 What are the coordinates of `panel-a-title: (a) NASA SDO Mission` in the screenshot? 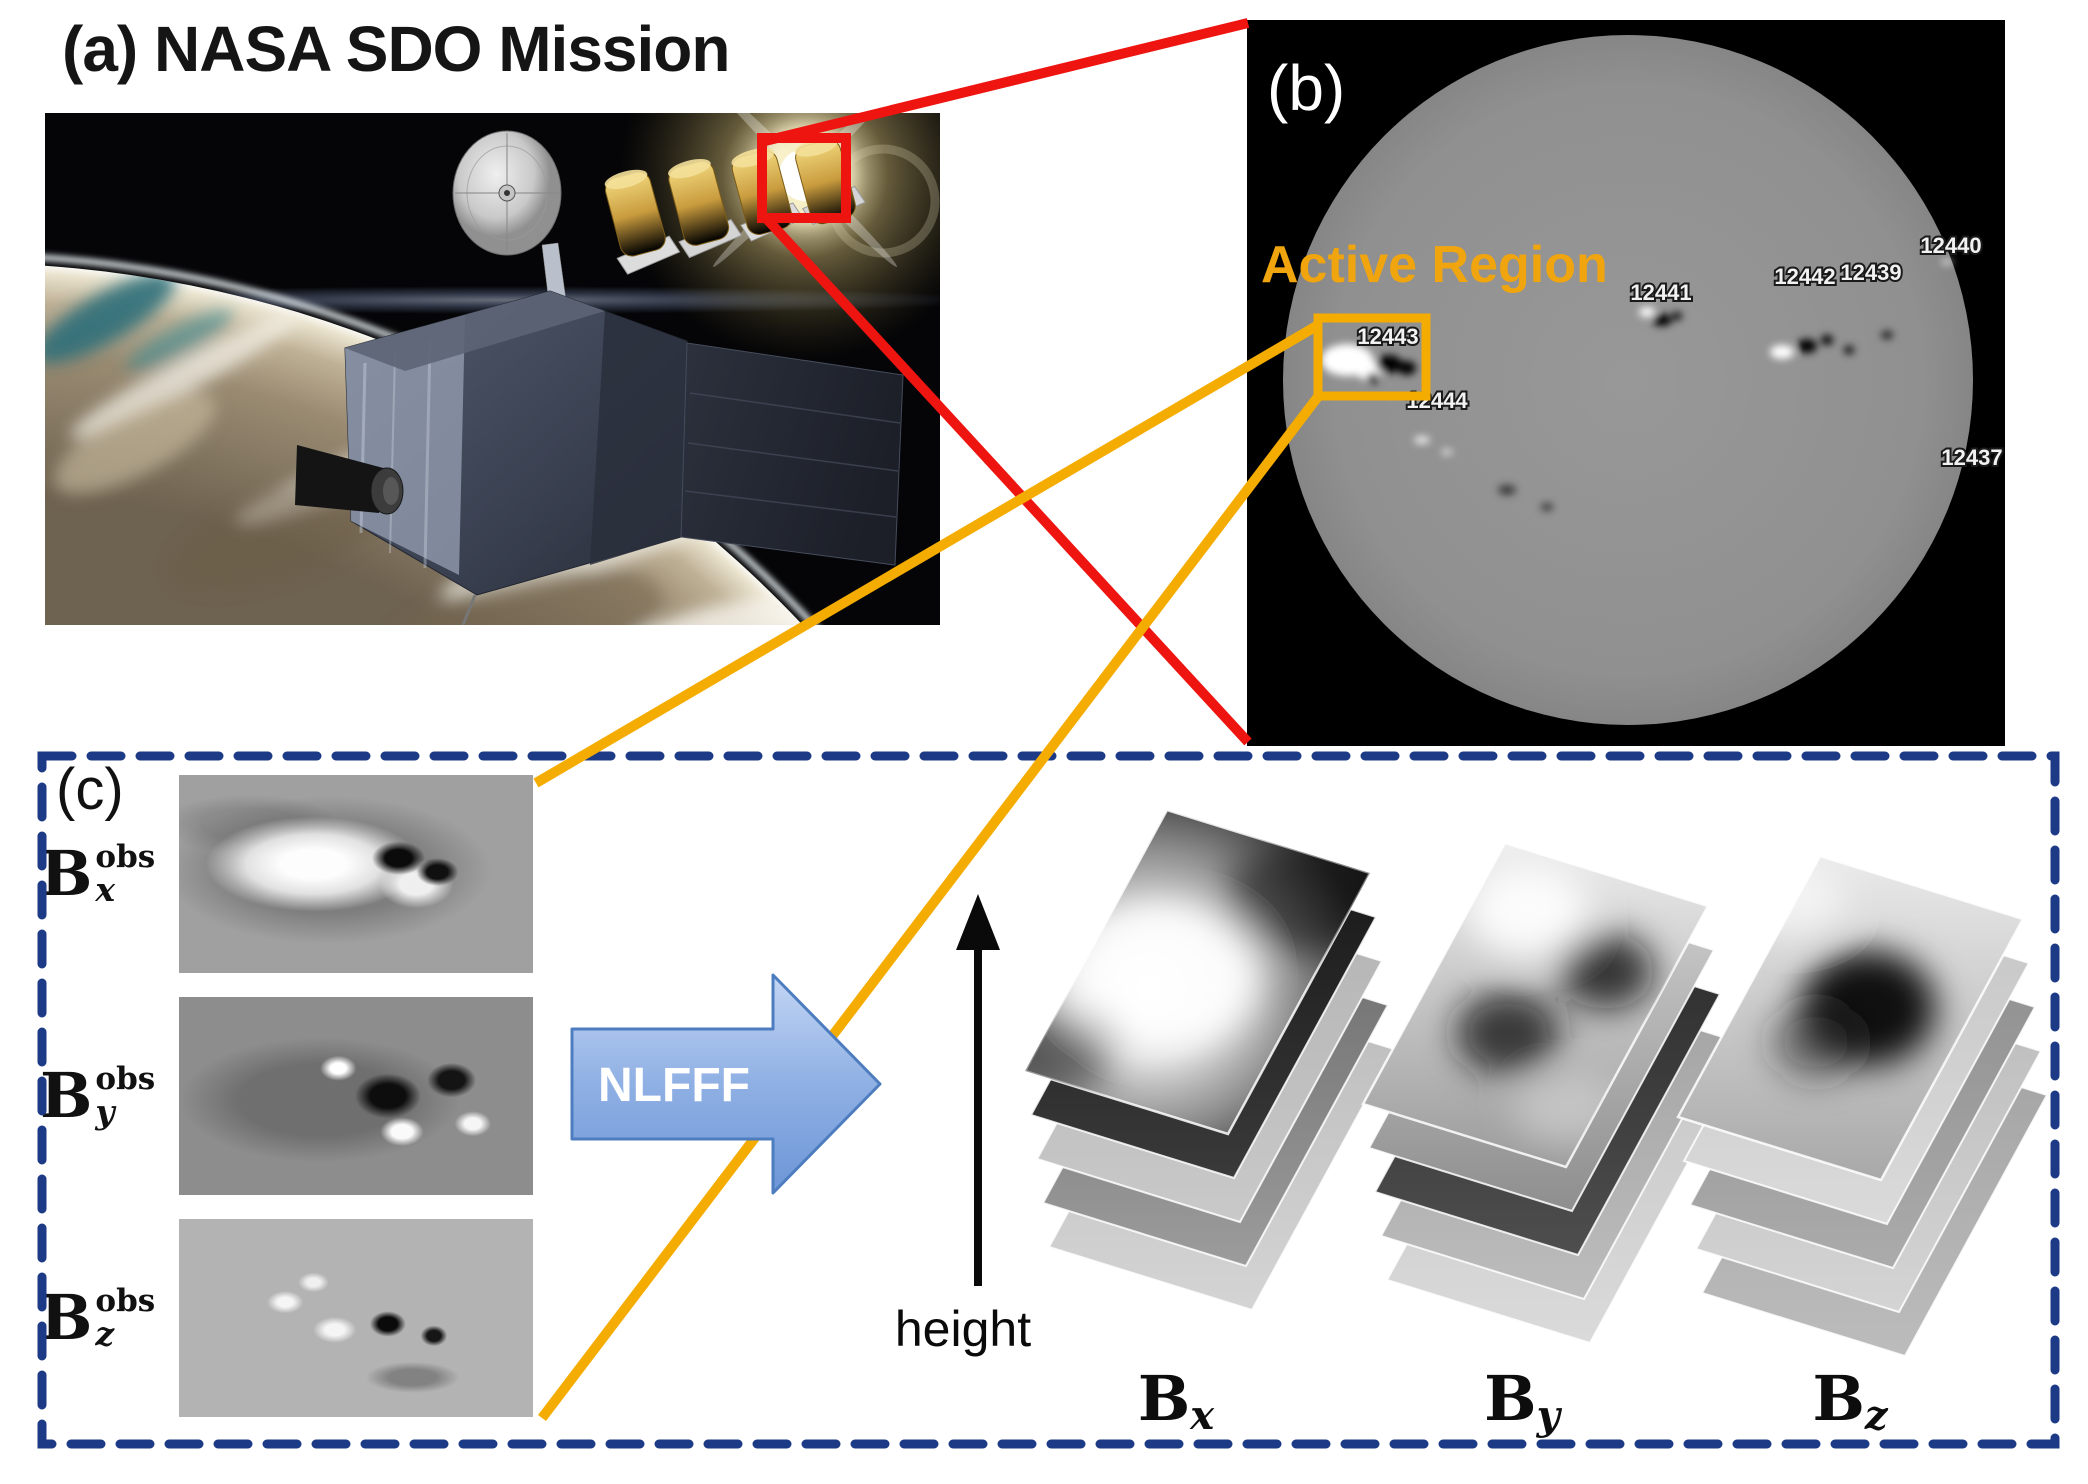 It's located at (396, 49).